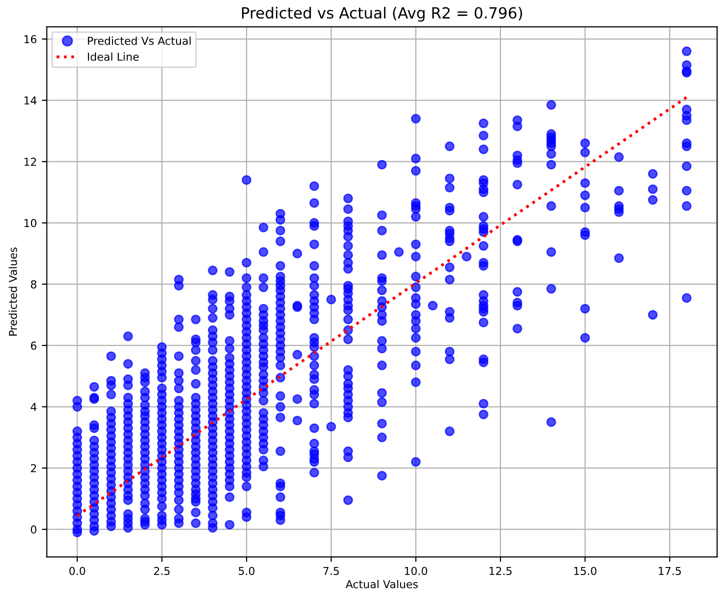 The image size is (720, 595). What do you see at coordinates (162, 571) in the screenshot?
I see `x-tick-label: 2.5` at bounding box center [162, 571].